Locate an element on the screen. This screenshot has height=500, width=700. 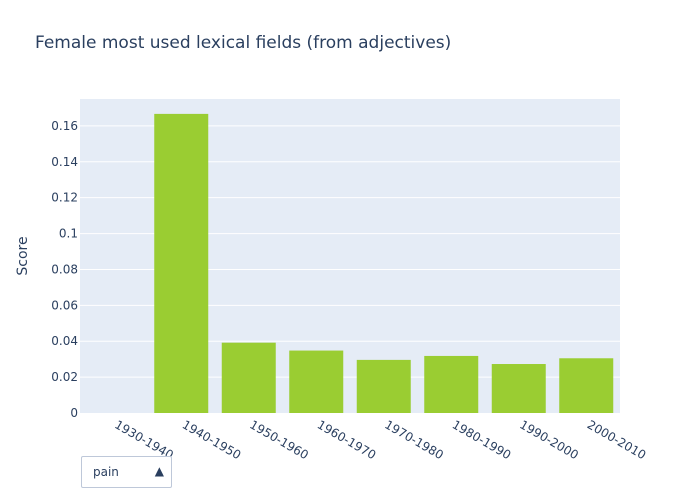
bar-1970-1980 is located at coordinates (383, 386).